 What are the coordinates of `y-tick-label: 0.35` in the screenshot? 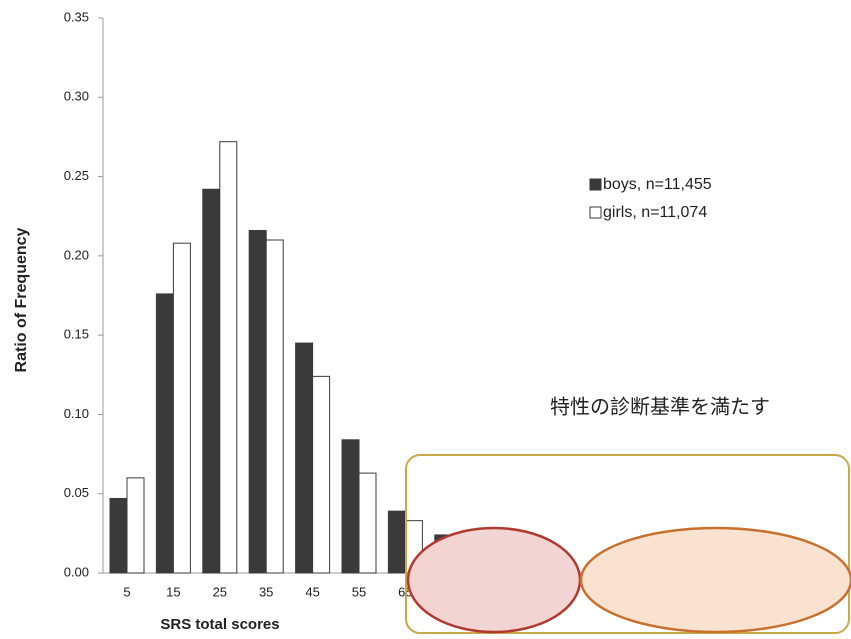 It's located at (76, 16).